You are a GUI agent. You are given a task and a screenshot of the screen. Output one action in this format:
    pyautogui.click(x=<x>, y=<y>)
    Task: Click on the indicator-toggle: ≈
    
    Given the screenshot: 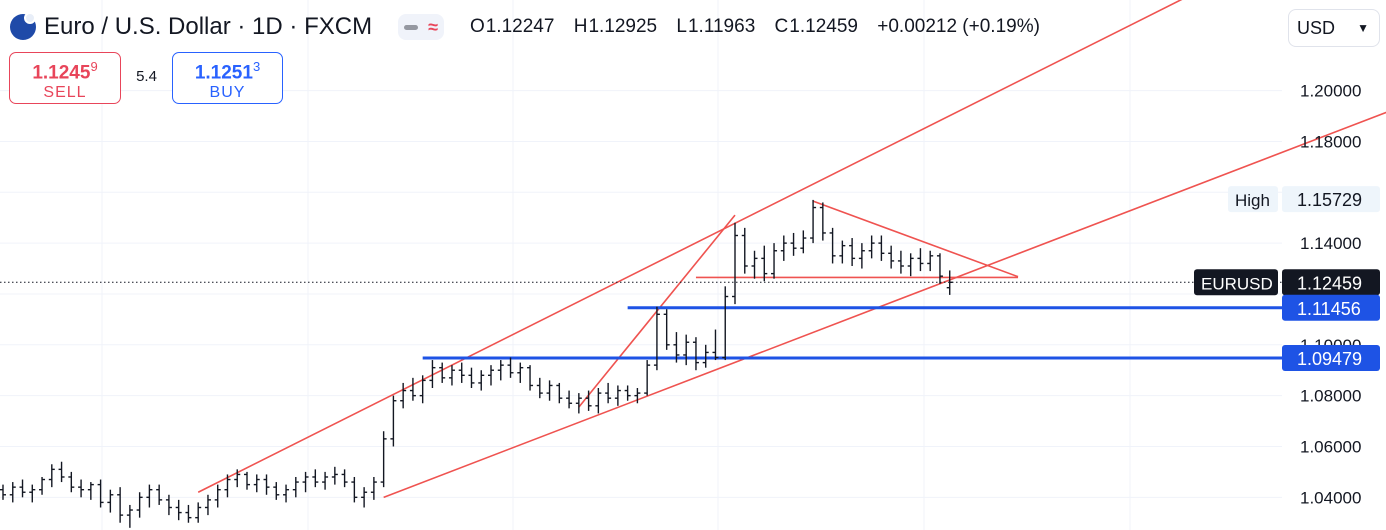 What is the action you would take?
    pyautogui.click(x=421, y=27)
    